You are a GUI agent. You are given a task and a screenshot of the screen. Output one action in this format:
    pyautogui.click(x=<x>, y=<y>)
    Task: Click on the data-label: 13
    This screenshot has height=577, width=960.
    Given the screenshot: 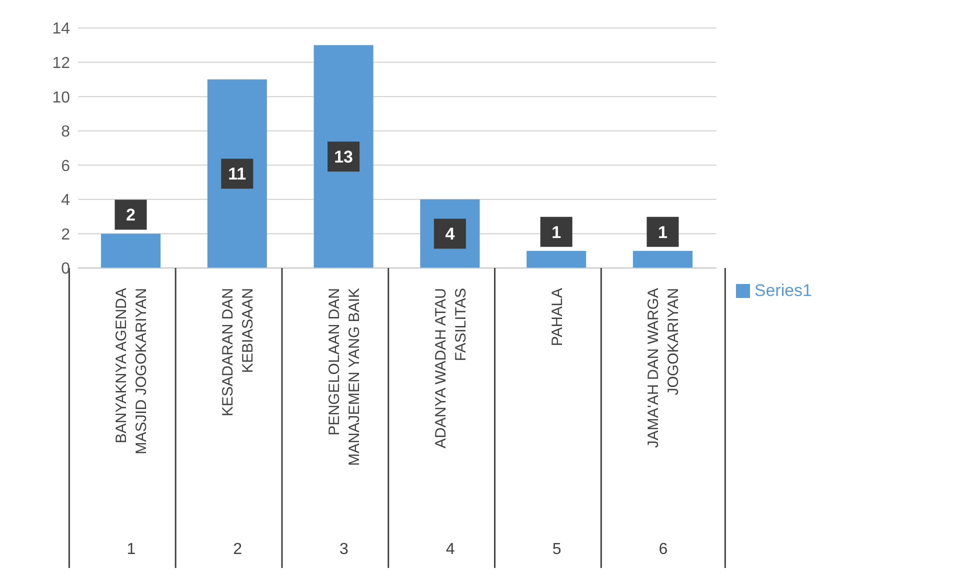 What is the action you would take?
    pyautogui.click(x=344, y=157)
    